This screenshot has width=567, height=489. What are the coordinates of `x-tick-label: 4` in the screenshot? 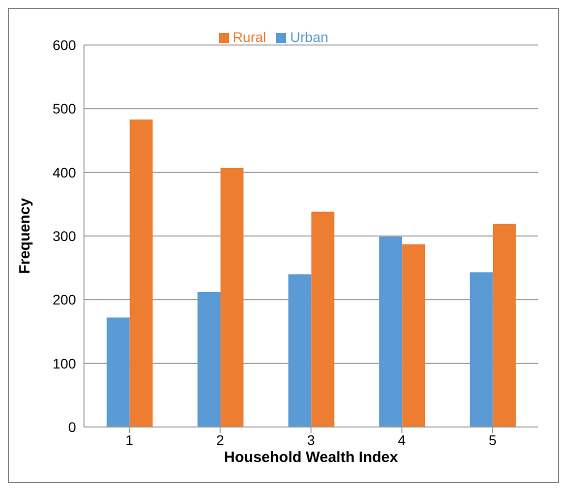 It's located at (402, 440).